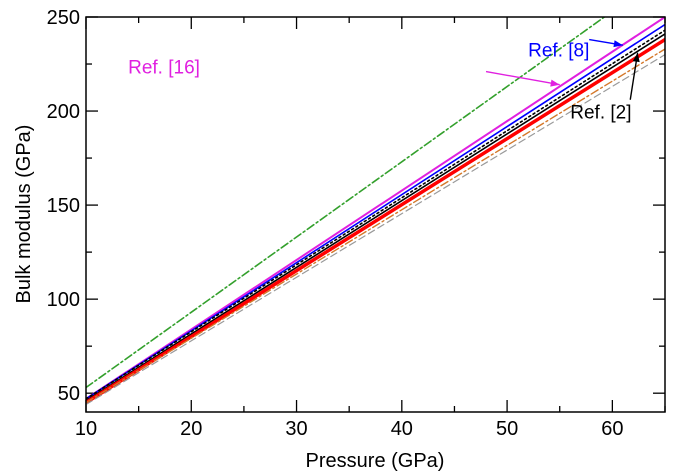 Image resolution: width=678 pixels, height=473 pixels. I want to click on y-axis-label: Bulk modulus (GPa), so click(24, 214).